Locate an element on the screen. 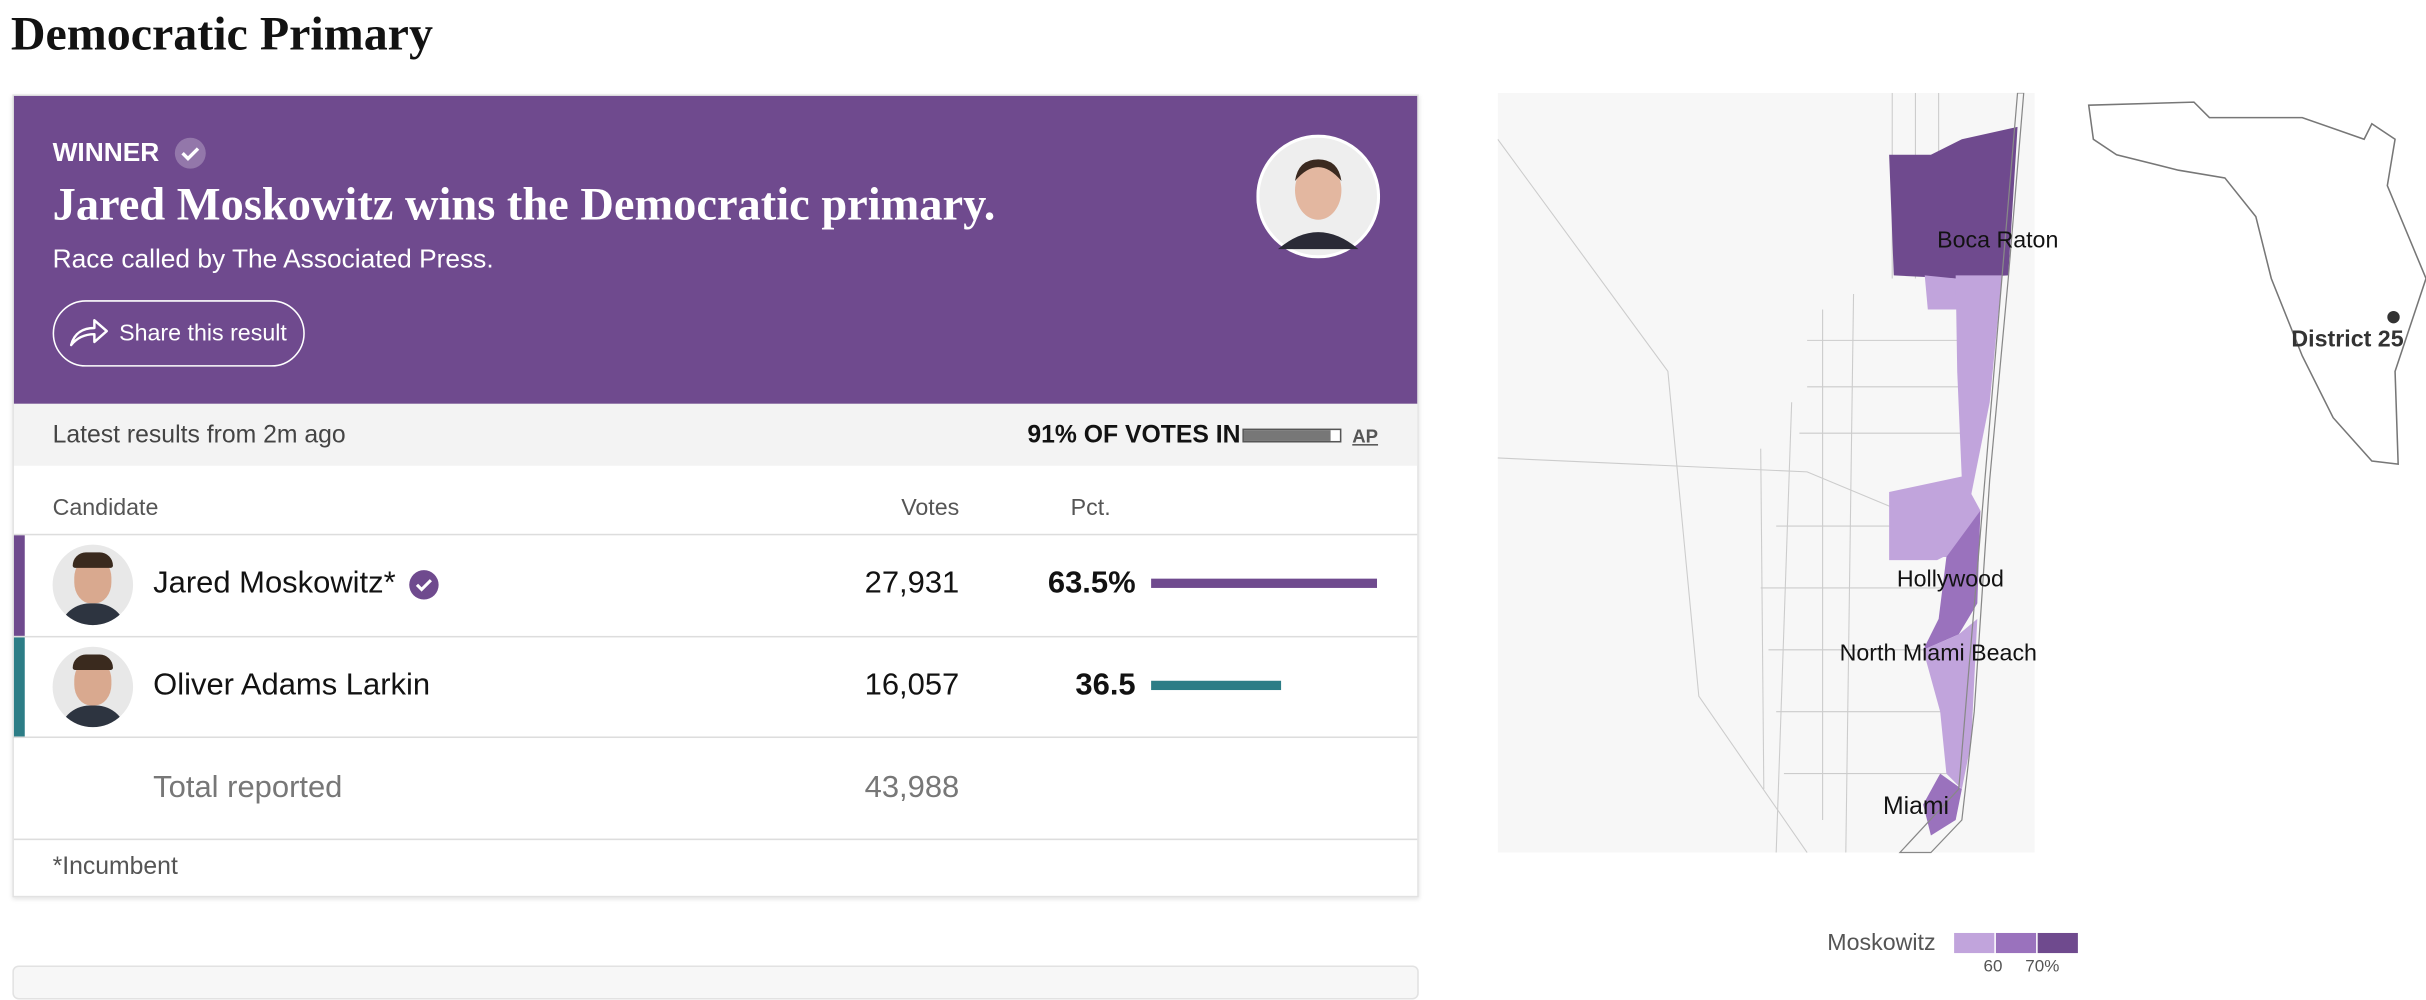  total-label: Total reported is located at coordinates (248, 787).